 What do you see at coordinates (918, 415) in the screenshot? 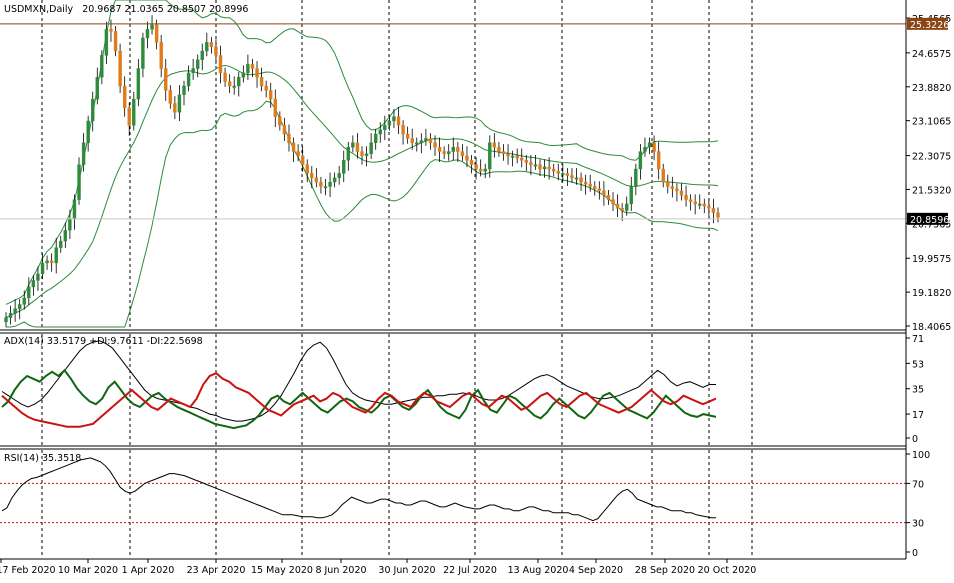
I see `adx-tick-label: 17` at bounding box center [918, 415].